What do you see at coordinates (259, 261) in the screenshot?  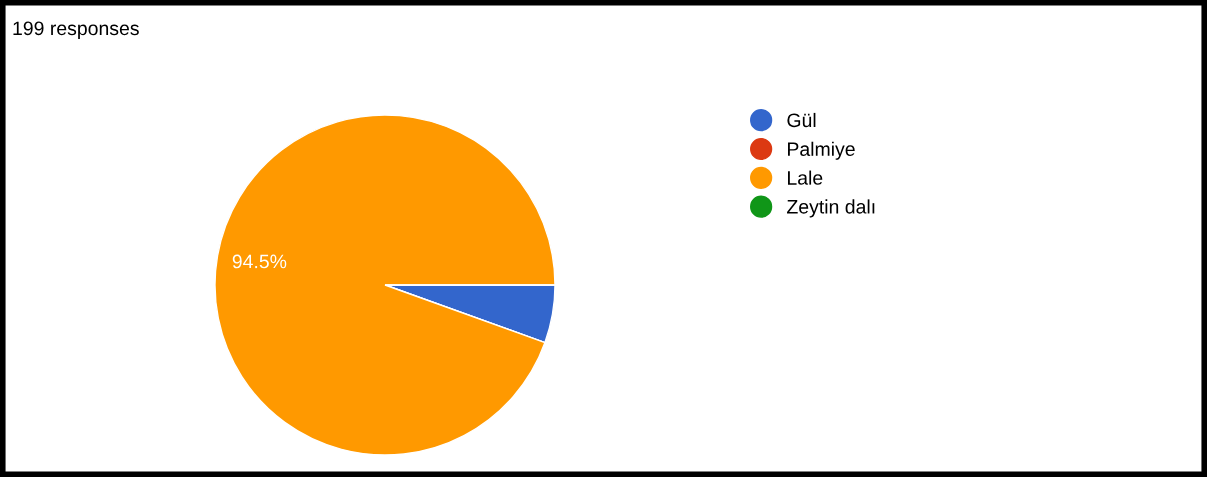 I see `data-label: 94.5%` at bounding box center [259, 261].